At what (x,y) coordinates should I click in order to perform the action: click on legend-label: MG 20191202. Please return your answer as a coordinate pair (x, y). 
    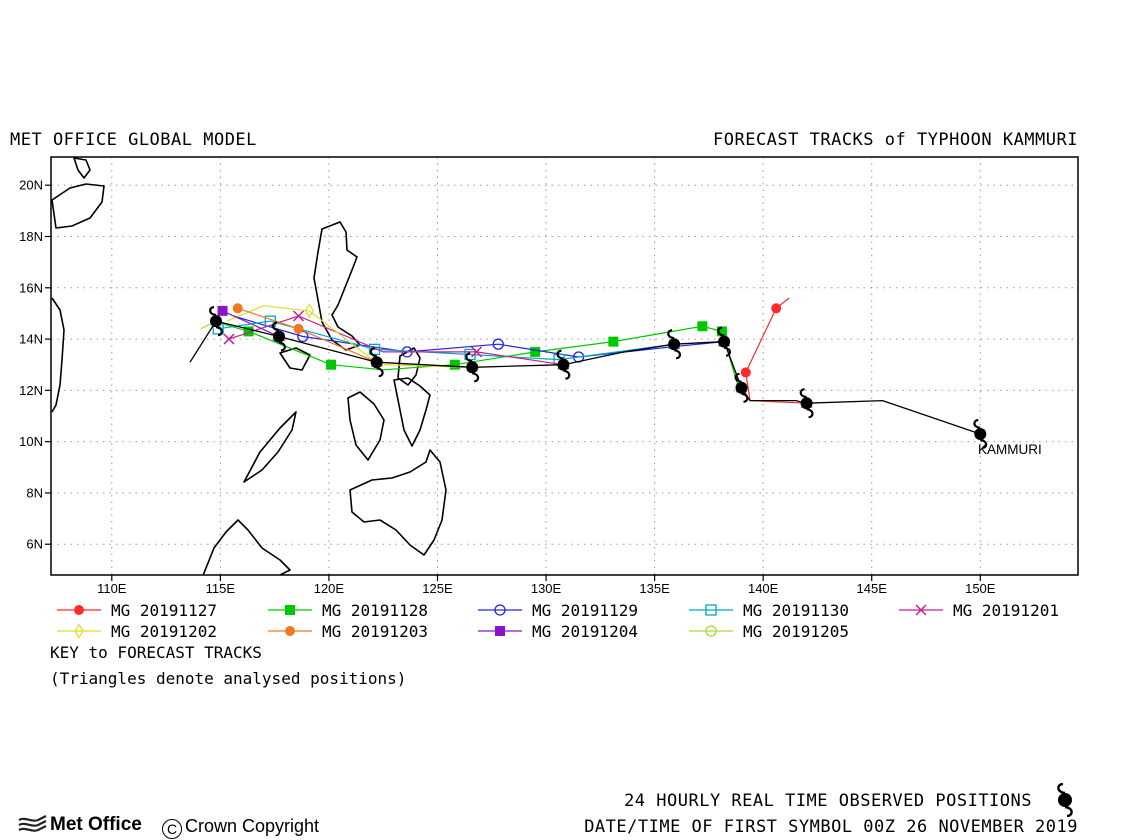
    Looking at the image, I should click on (164, 631).